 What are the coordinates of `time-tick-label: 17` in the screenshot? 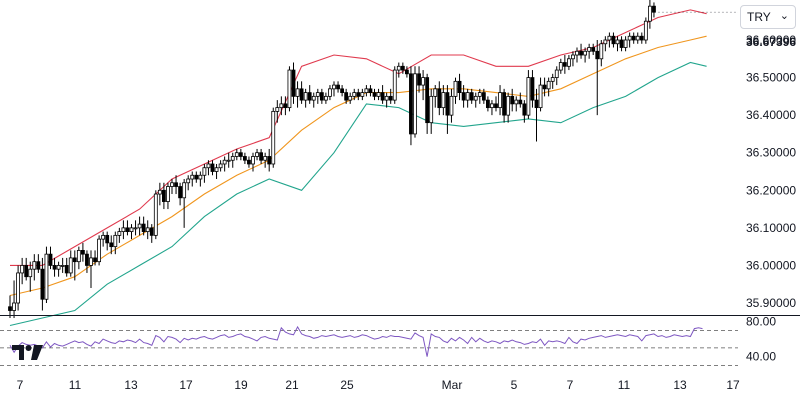 It's located at (186, 385).